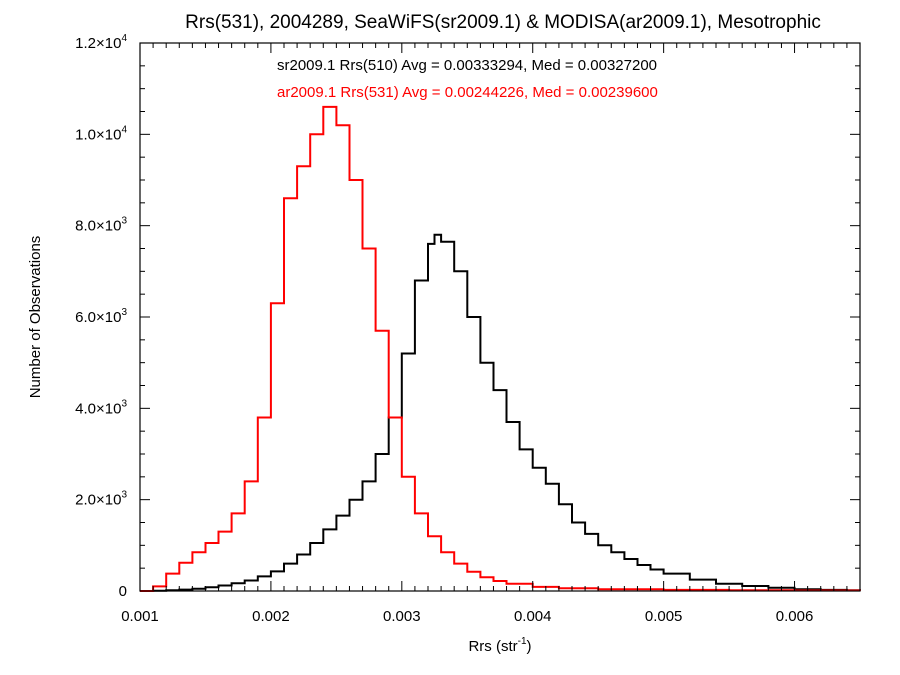 This screenshot has width=900, height=675. I want to click on x-axis-label: Rrs (str-1), so click(499, 645).